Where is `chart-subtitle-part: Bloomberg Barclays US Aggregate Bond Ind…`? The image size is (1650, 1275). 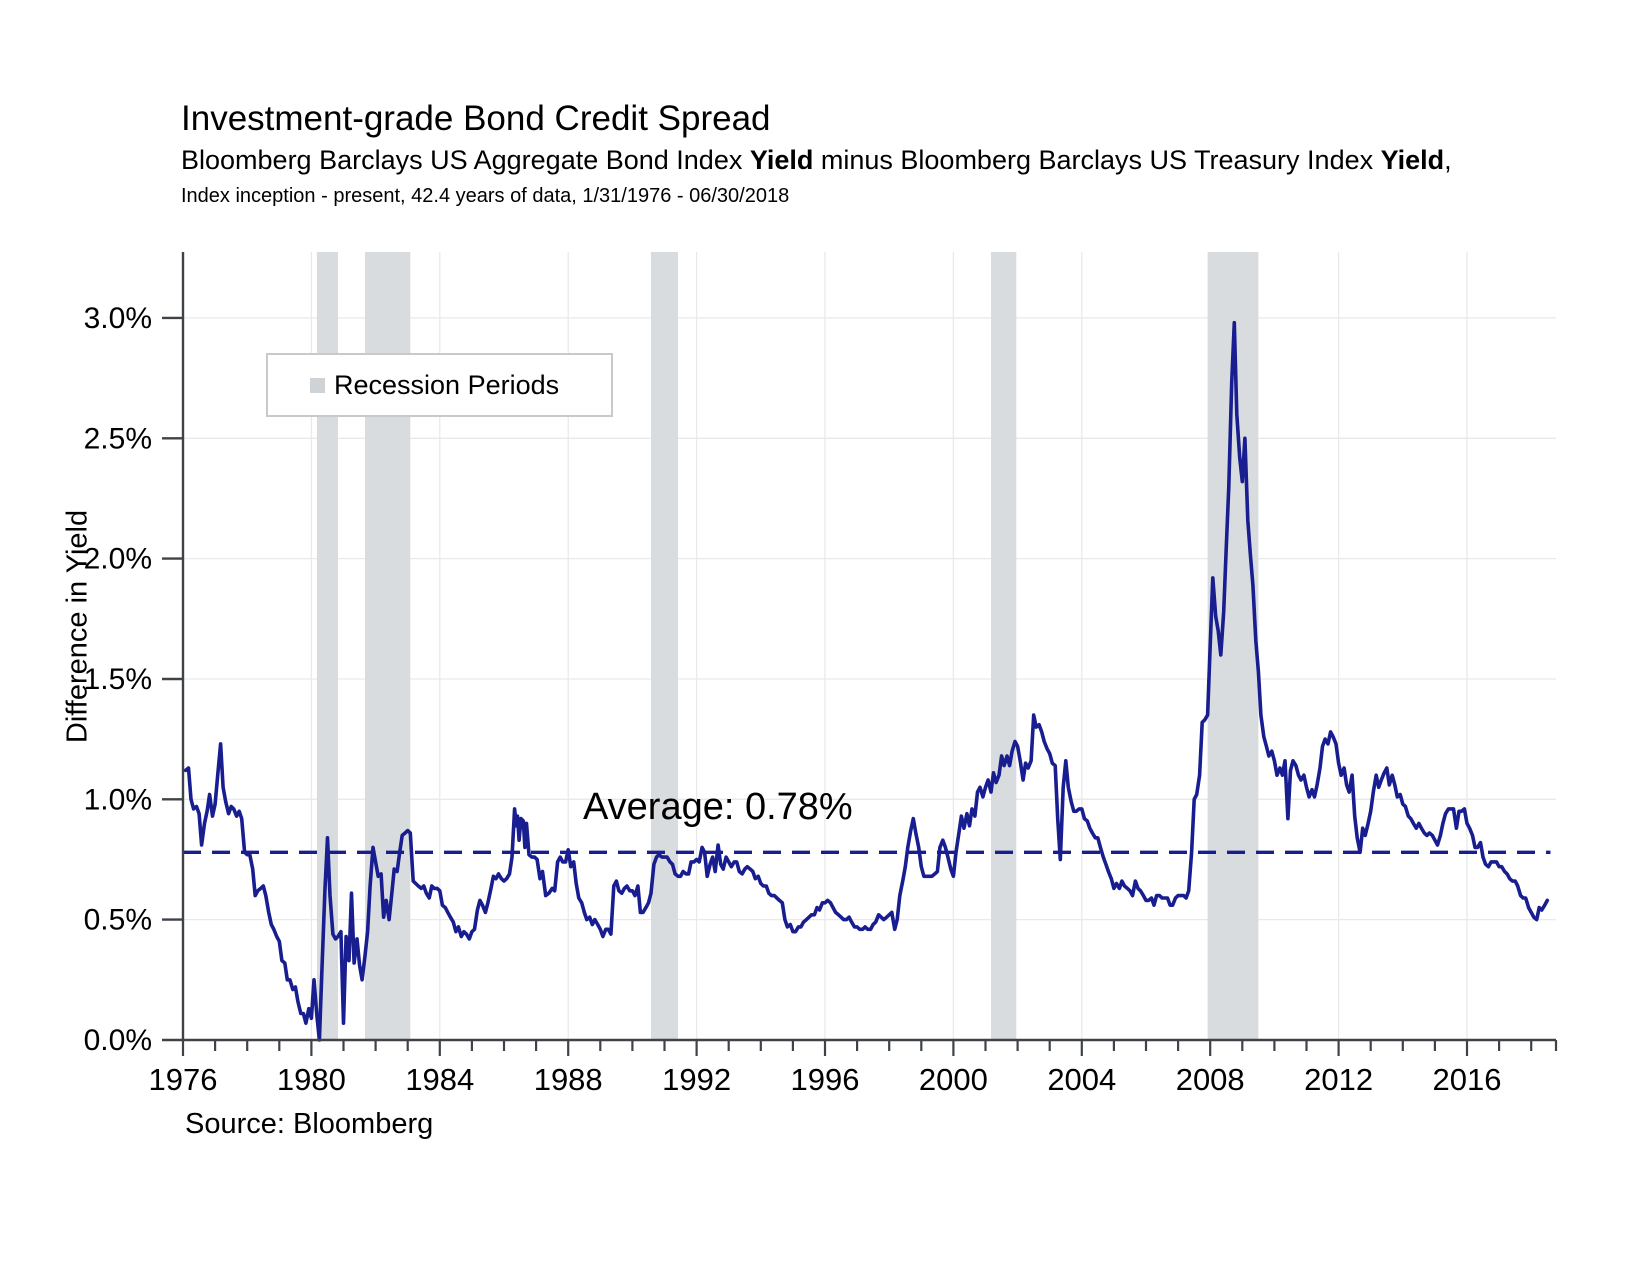
chart-subtitle-part: Bloomberg Barclays US Aggregate Bond Ind… is located at coordinates (465, 160).